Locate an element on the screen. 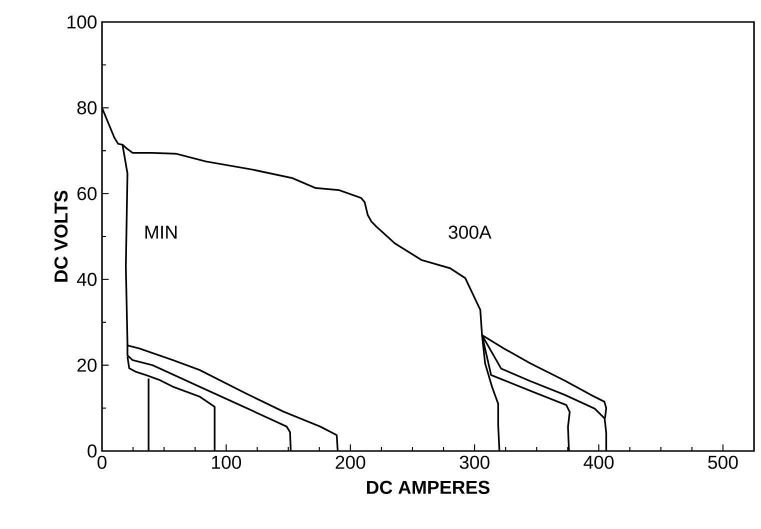  annotation: MIN is located at coordinates (161, 232).